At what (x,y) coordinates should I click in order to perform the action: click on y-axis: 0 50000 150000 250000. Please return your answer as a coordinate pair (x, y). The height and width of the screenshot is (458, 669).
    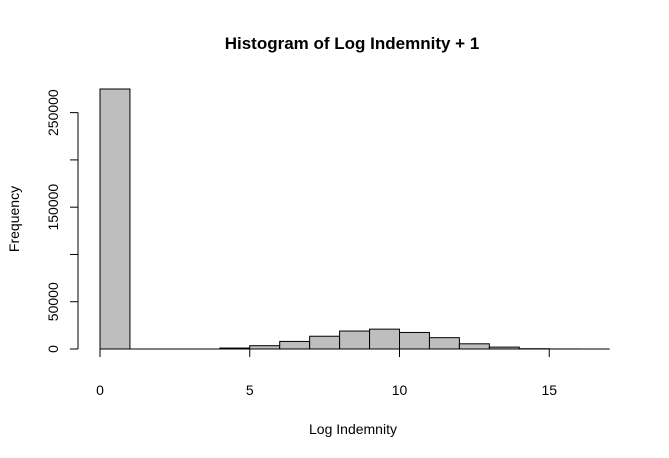
    Looking at the image, I should click on (62, 221).